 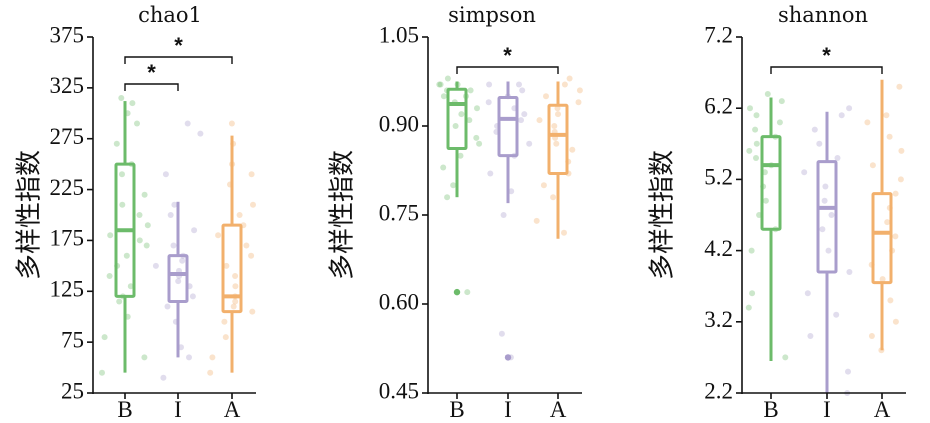 I want to click on outlier-B, so click(x=457, y=292).